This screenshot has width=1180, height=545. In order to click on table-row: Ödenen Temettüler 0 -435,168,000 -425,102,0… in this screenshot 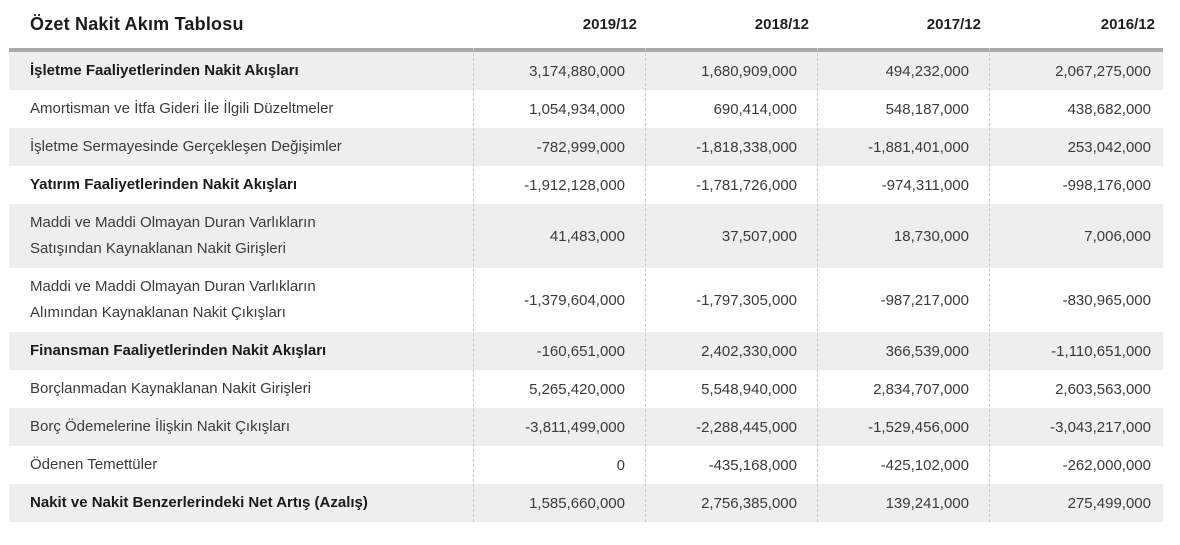, I will do `click(586, 465)`.